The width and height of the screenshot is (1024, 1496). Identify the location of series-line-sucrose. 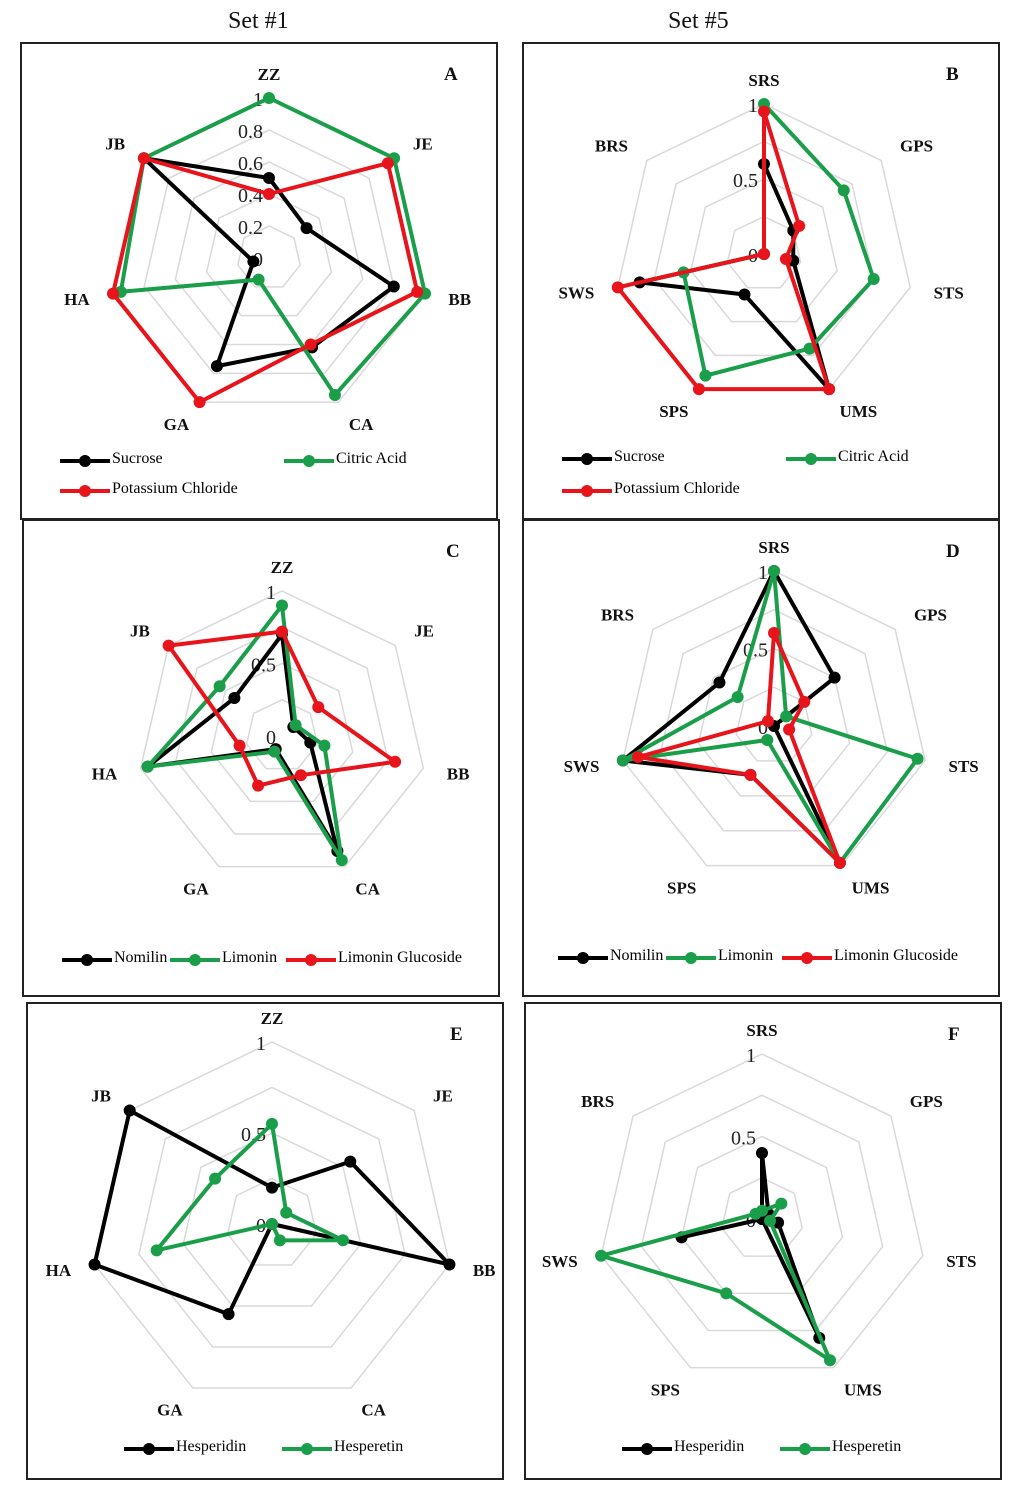
(268, 262).